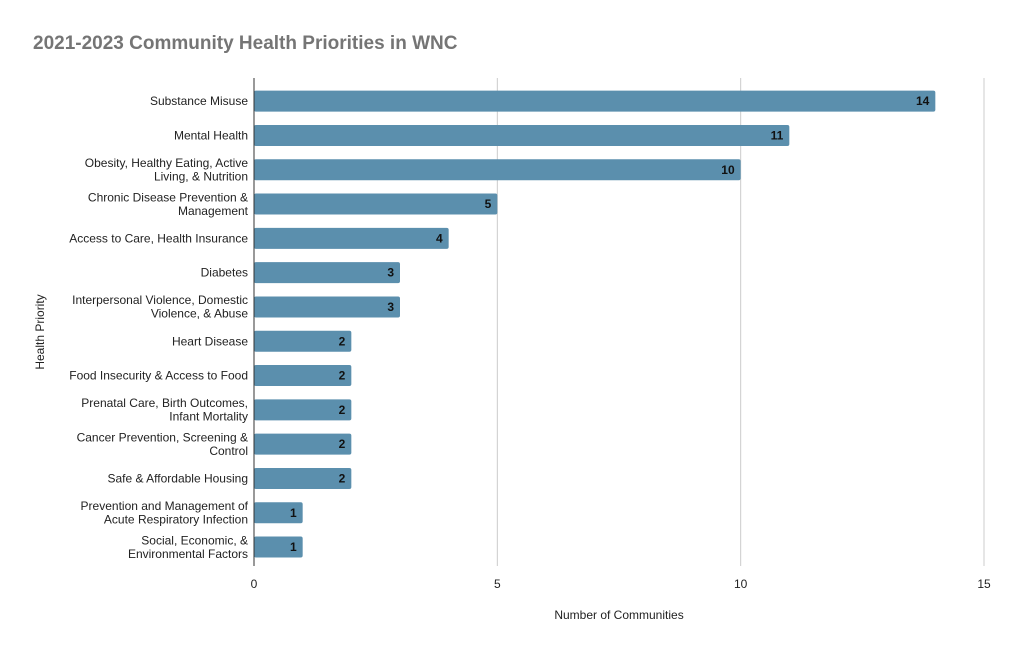 This screenshot has height=655, width=1016. I want to click on category-label: Chronic Disease Prevention & Management, so click(168, 204).